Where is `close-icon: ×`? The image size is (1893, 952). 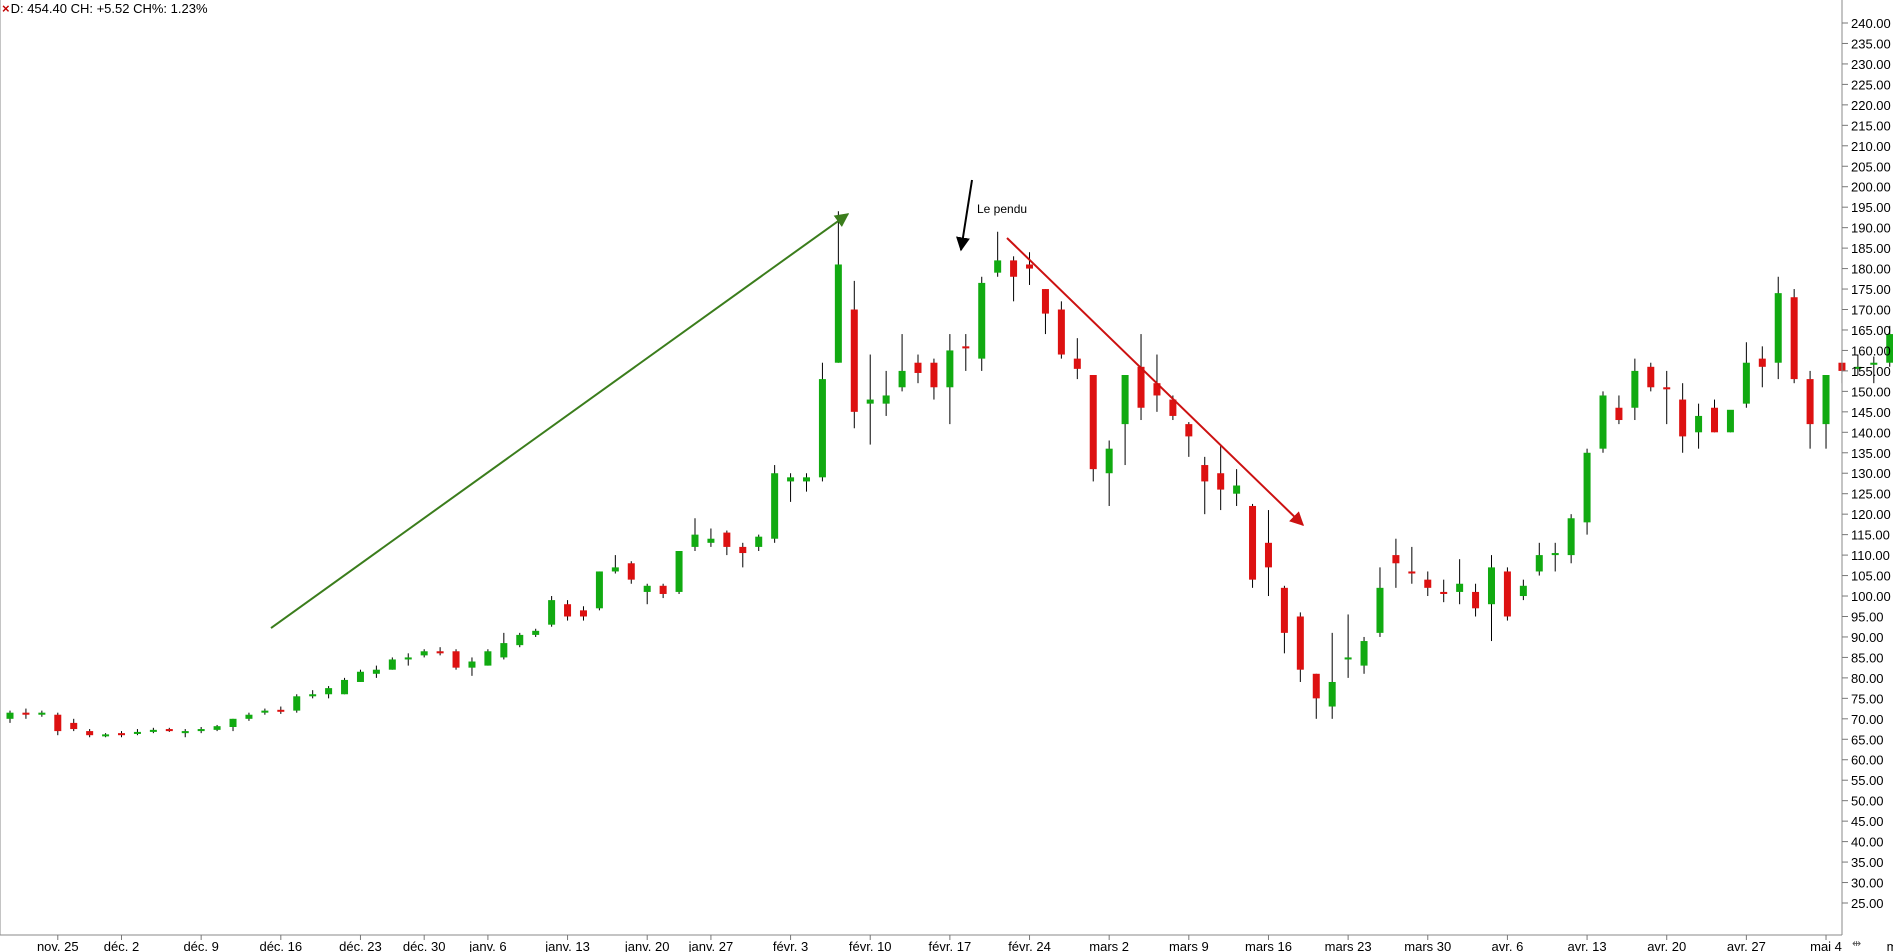
close-icon: × is located at coordinates (6, 8).